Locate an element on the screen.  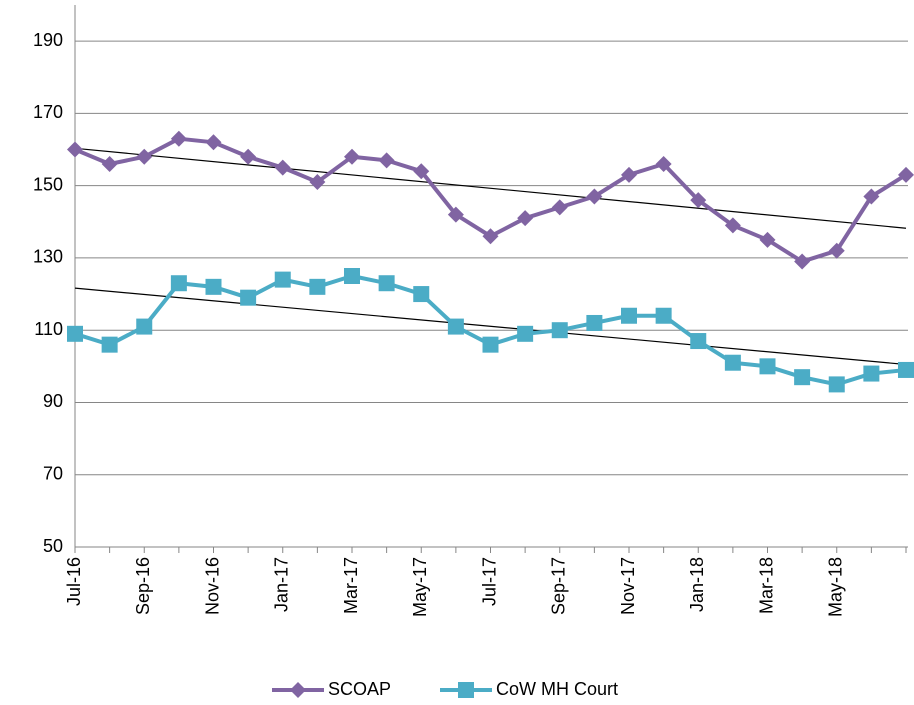
y-tick-label: 150 is located at coordinates (48, 184).